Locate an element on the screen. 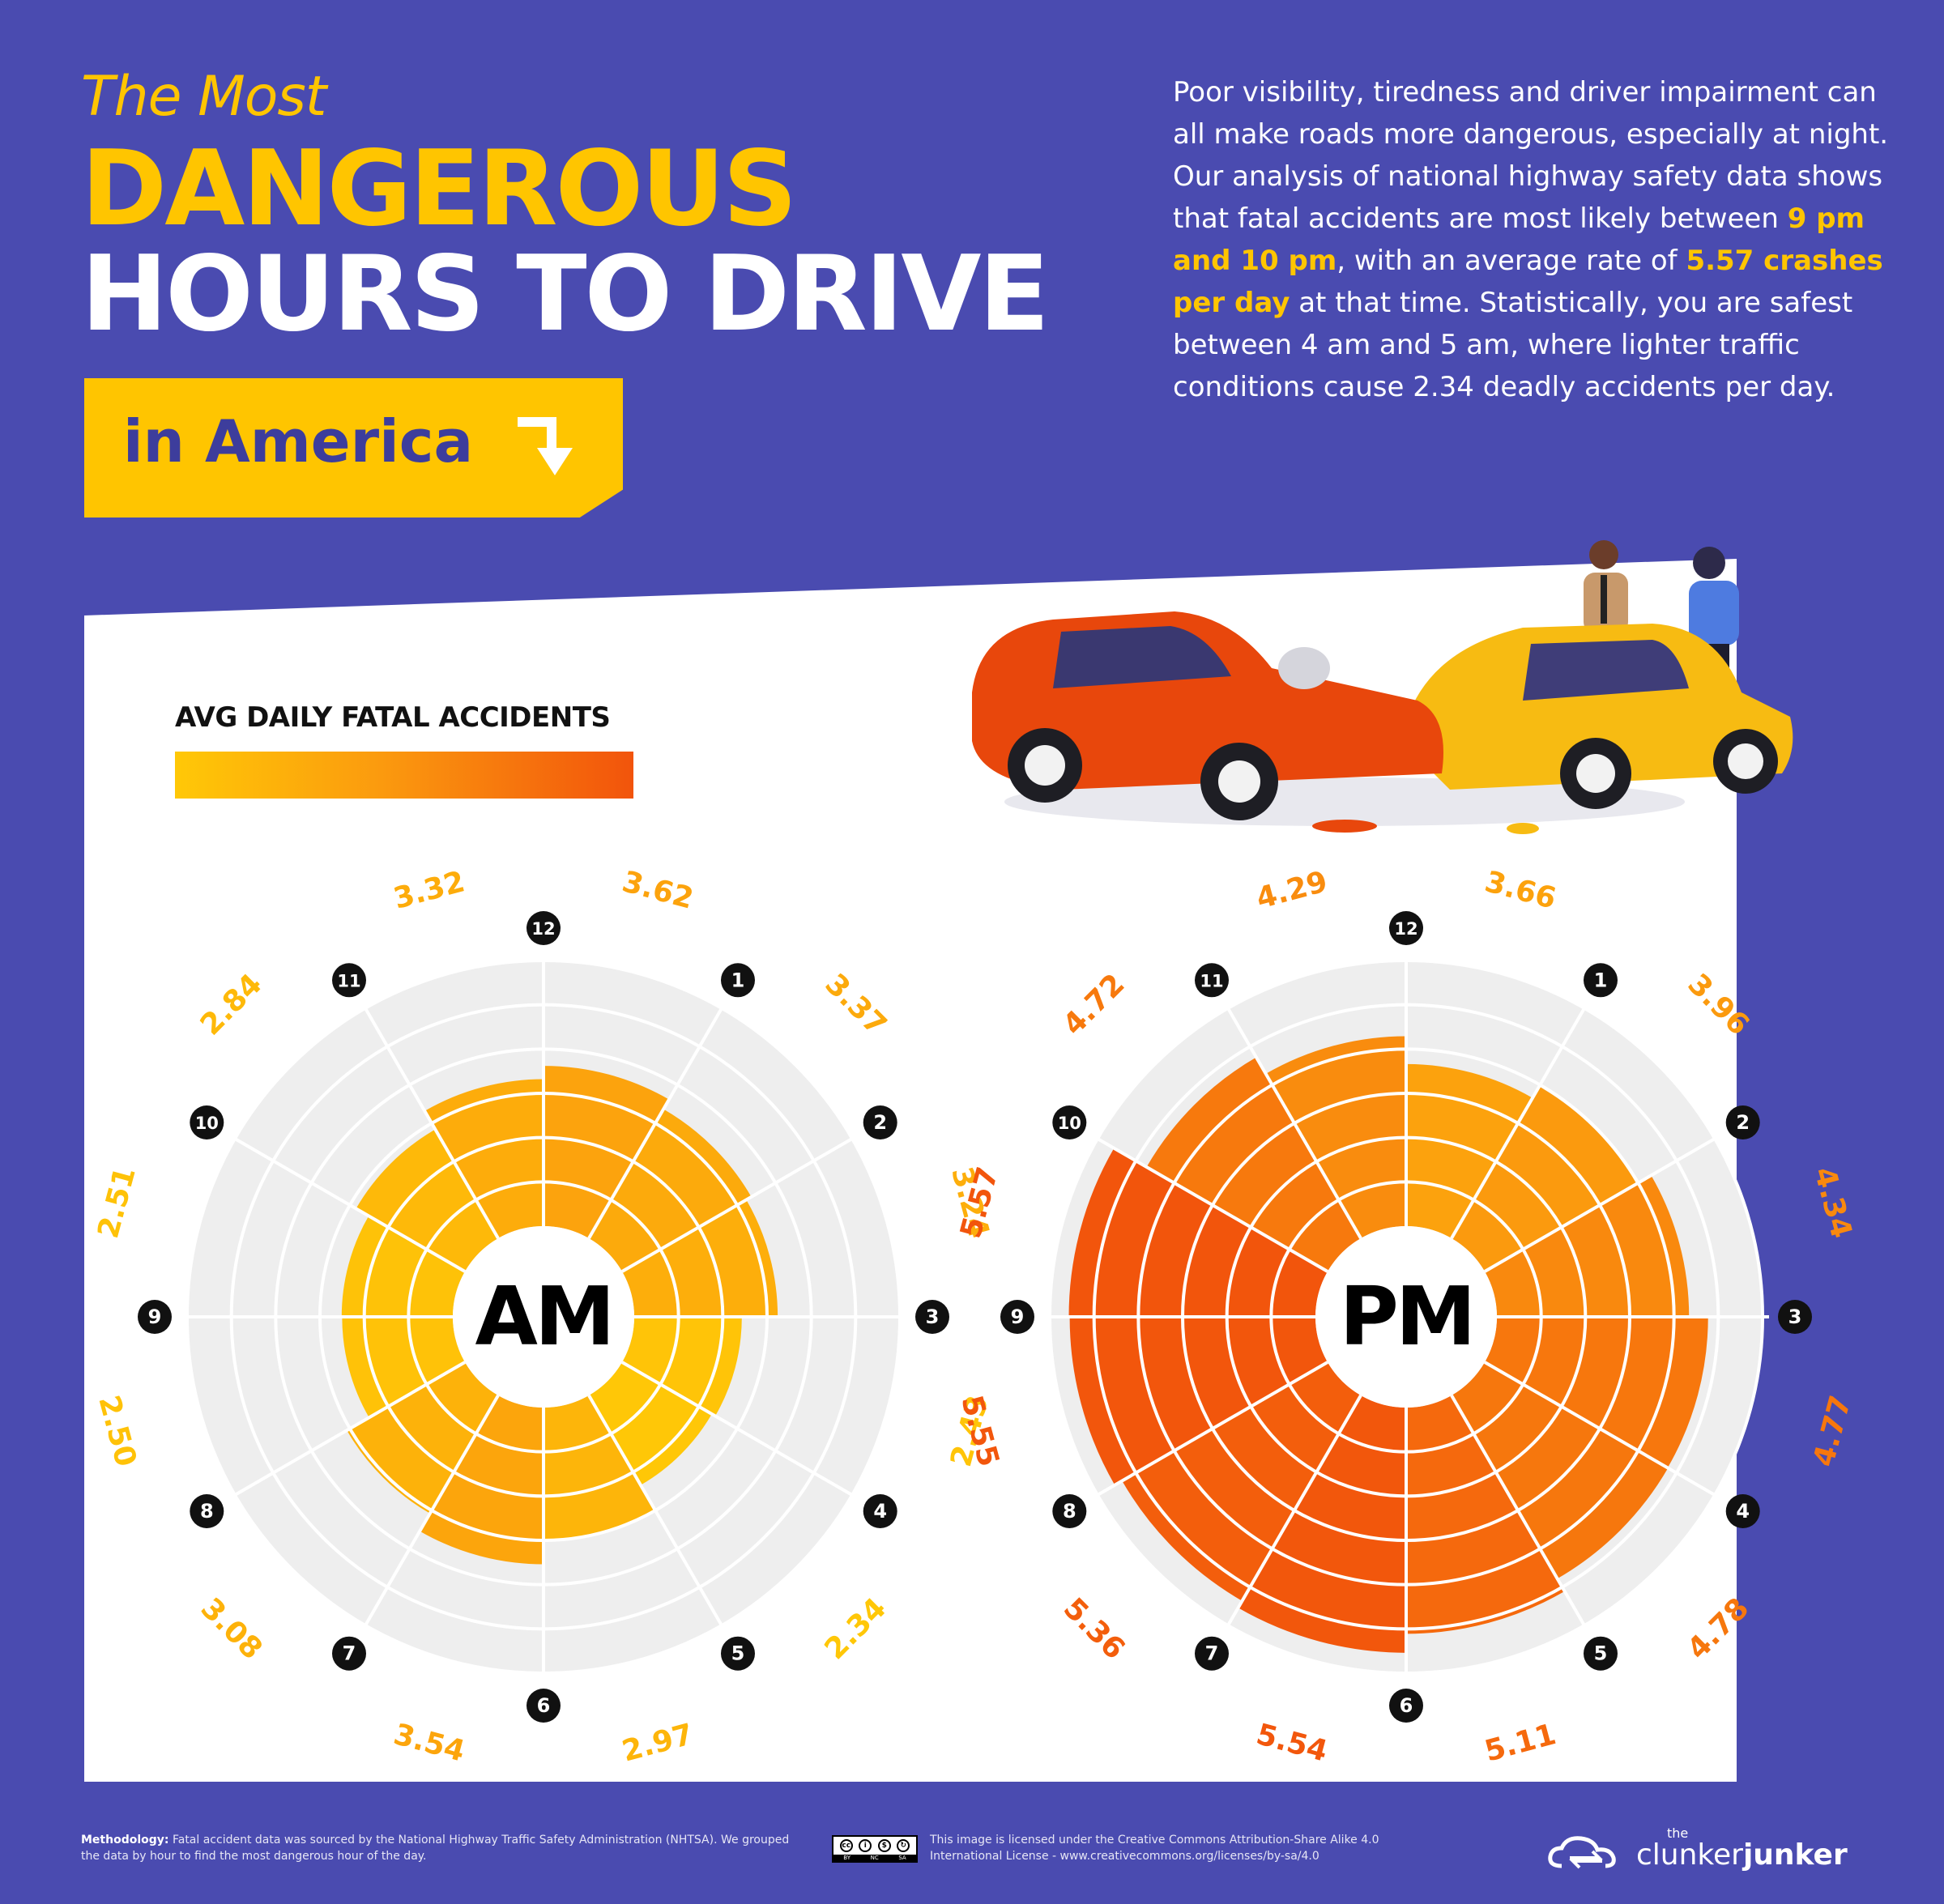 The height and width of the screenshot is (1904, 1944). value-label-10-11: 4.72 is located at coordinates (1094, 1005).